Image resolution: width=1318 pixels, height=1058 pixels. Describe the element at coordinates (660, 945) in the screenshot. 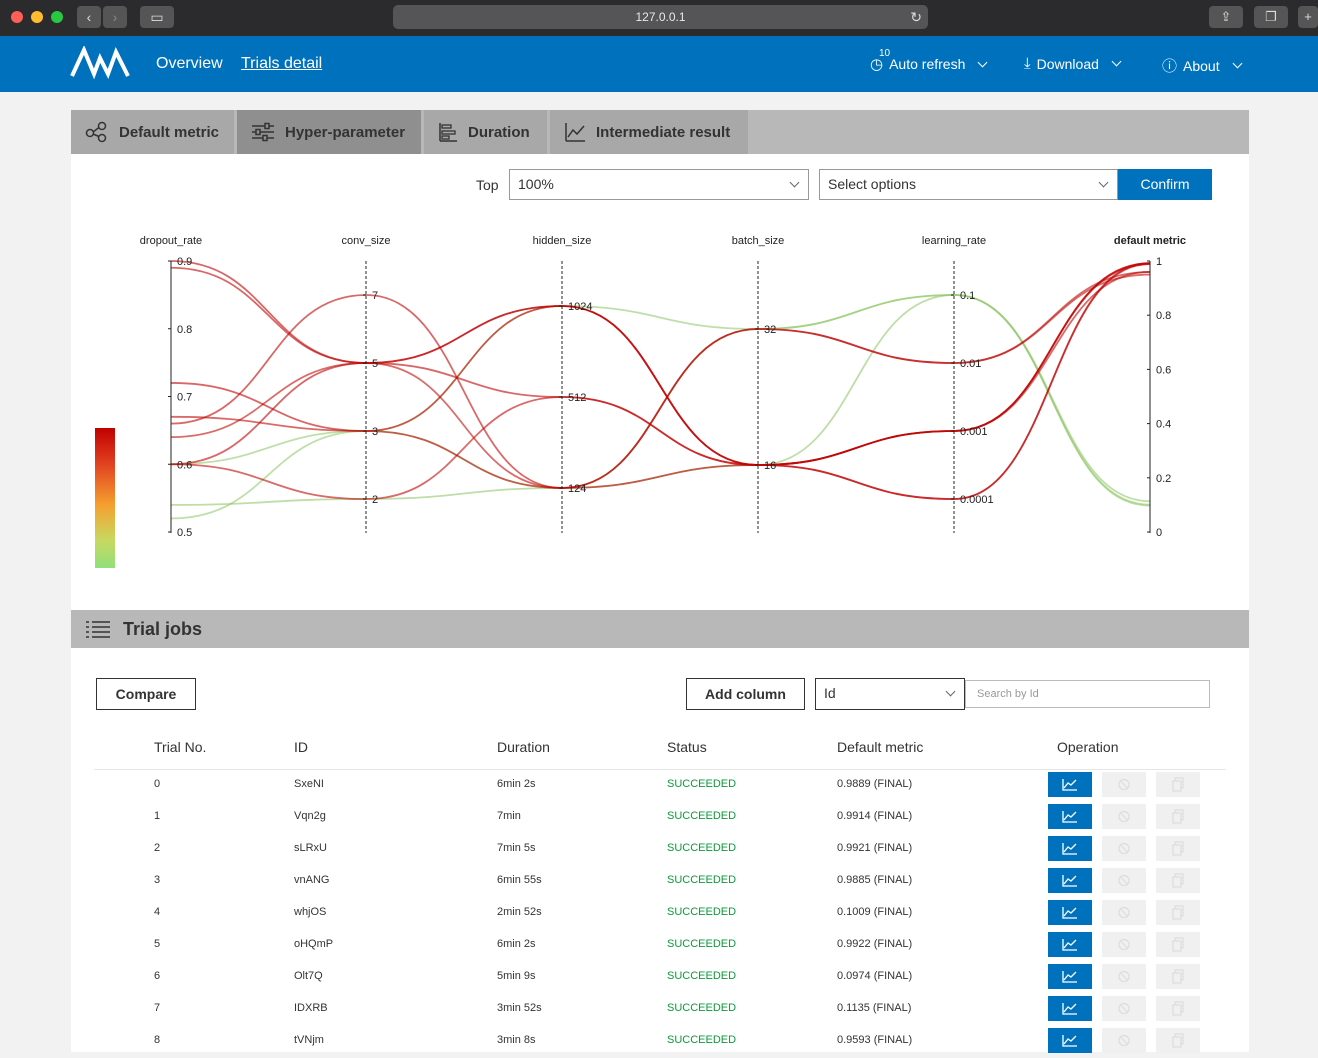

I see `table-row: 5 oHQmP 6min 2s SUCCEEDED 0.9922 (FINAL)` at that location.